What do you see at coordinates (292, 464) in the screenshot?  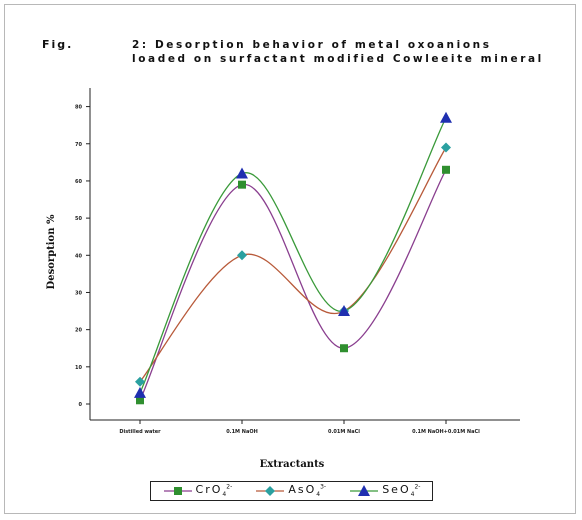 I see `x-axis-title: Extractants` at bounding box center [292, 464].